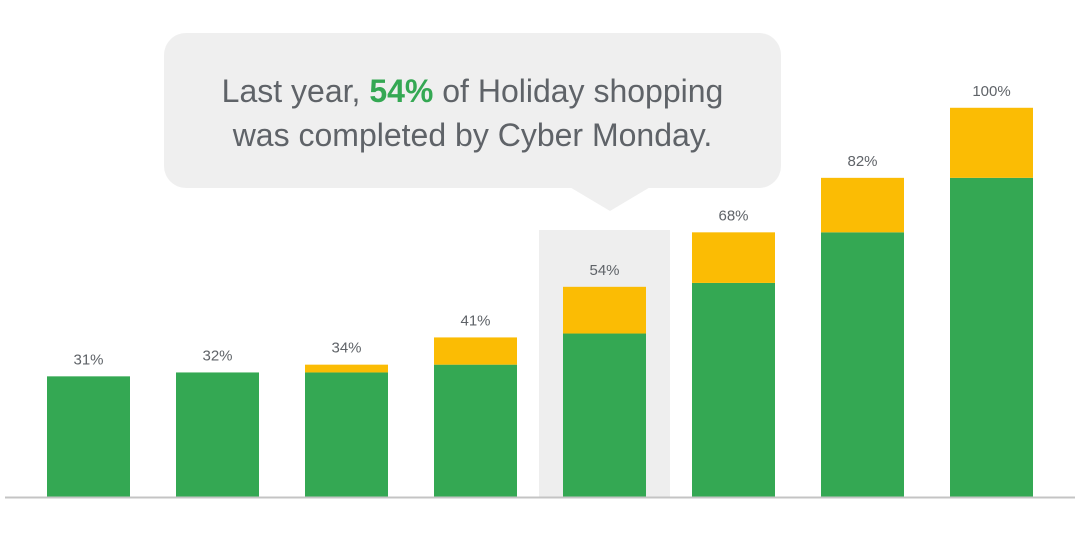 This screenshot has width=1092, height=549. I want to click on bar-label-4: 41%, so click(475, 320).